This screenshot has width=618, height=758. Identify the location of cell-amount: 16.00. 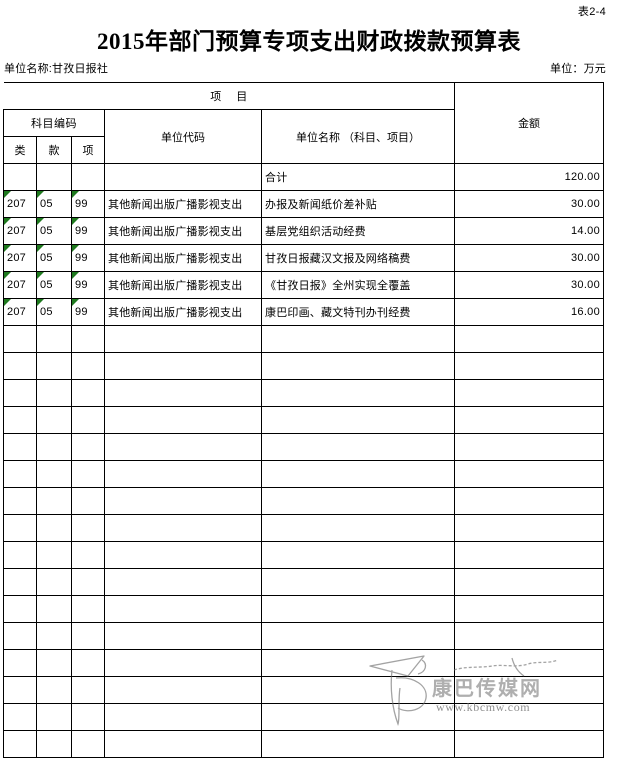
(529, 312).